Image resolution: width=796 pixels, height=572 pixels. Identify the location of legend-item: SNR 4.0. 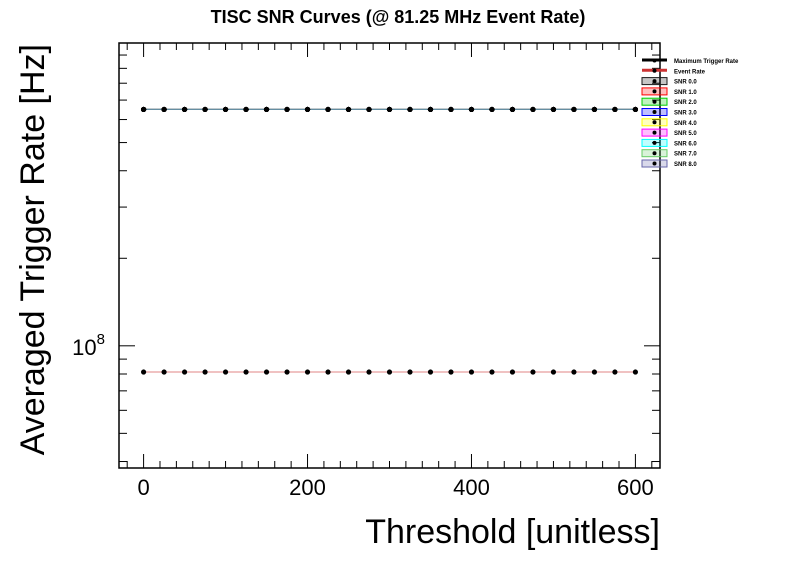
(669, 122).